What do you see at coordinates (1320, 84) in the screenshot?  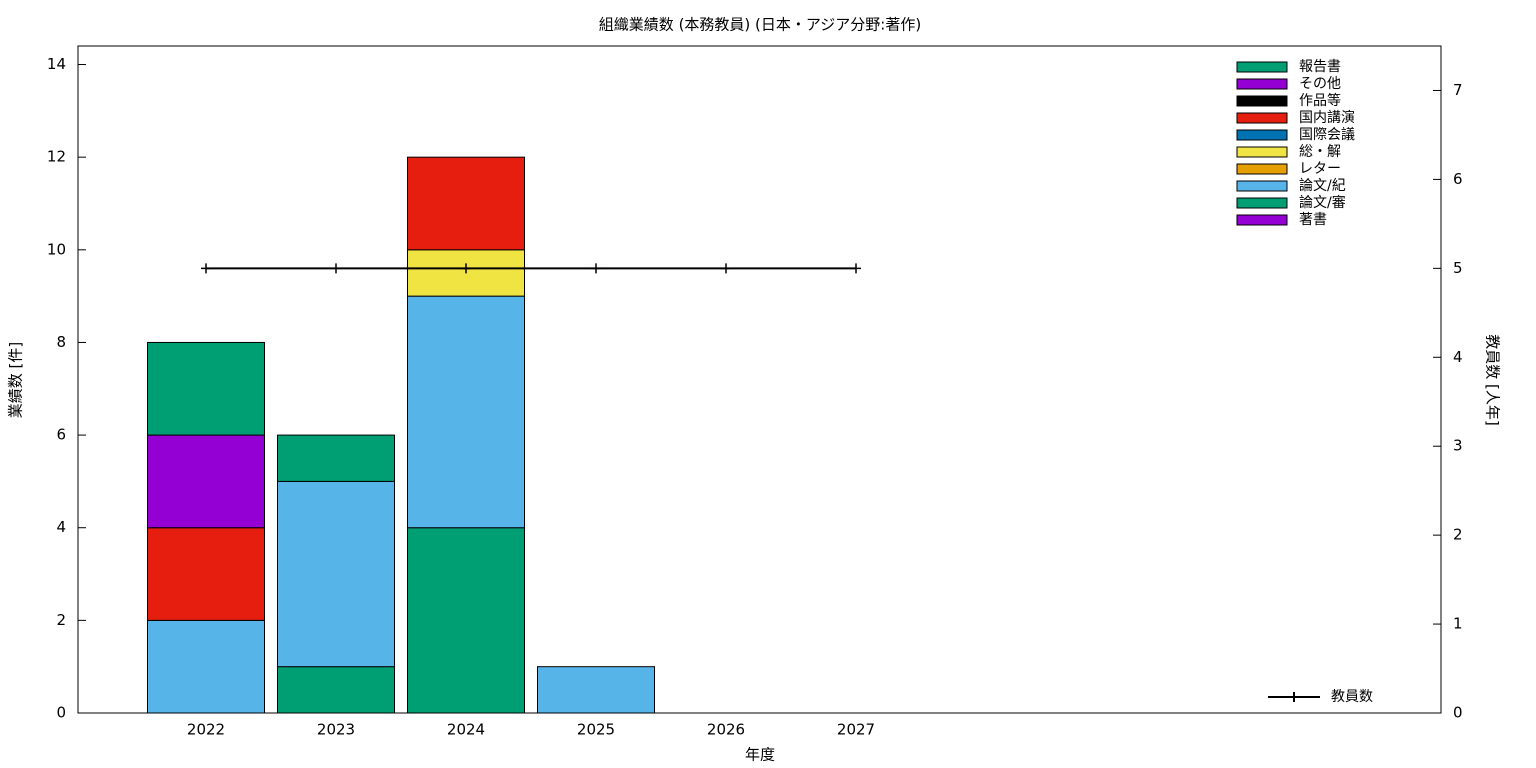 I see `legend-label: その他` at bounding box center [1320, 84].